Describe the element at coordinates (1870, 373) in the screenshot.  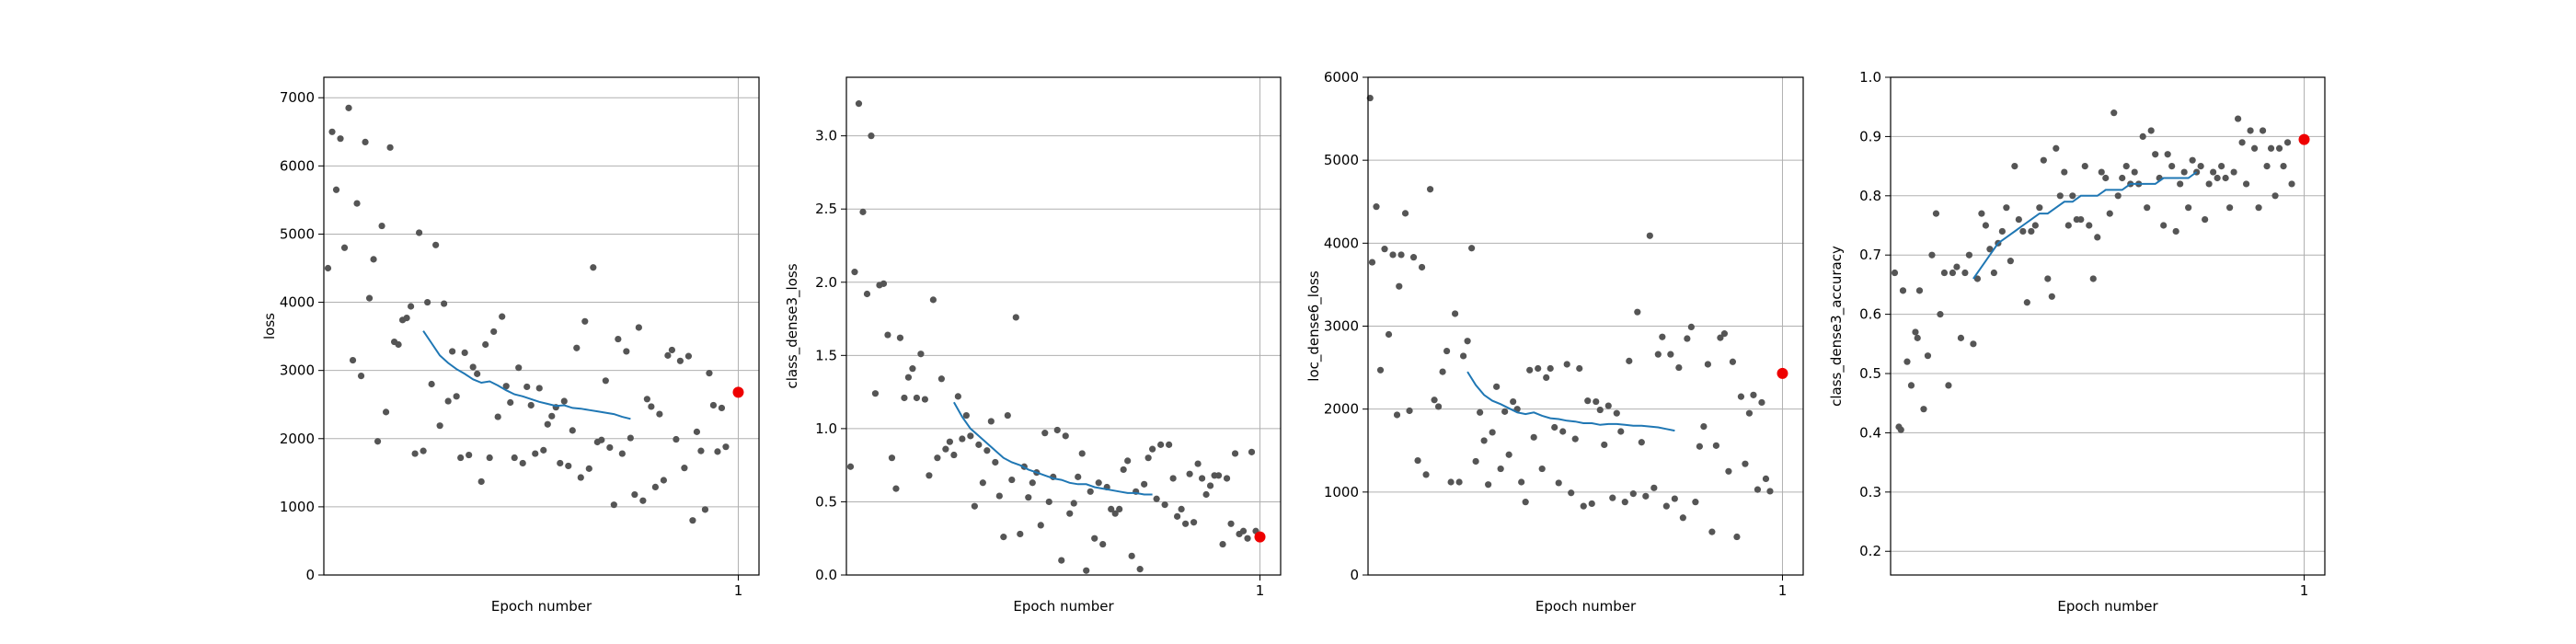
I see `y-tick-label: 0.5` at that location.